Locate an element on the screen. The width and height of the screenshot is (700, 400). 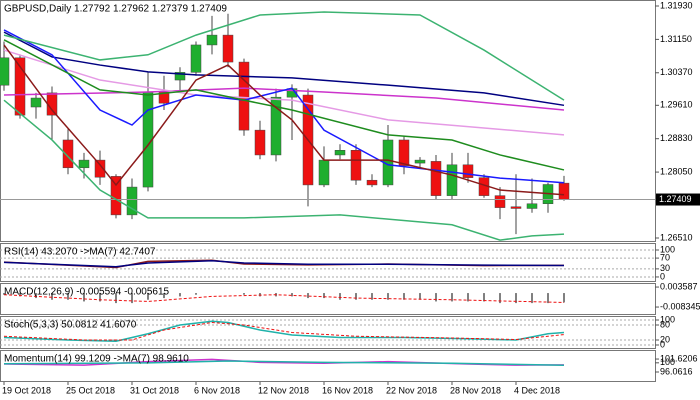
y-tick-label: 80 is located at coordinates (665, 324).